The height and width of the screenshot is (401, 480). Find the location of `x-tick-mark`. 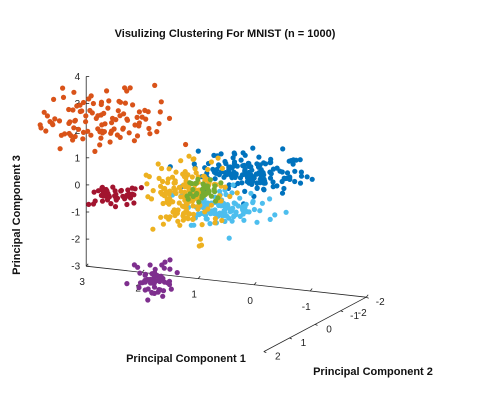

x-tick-mark is located at coordinates (255, 284).